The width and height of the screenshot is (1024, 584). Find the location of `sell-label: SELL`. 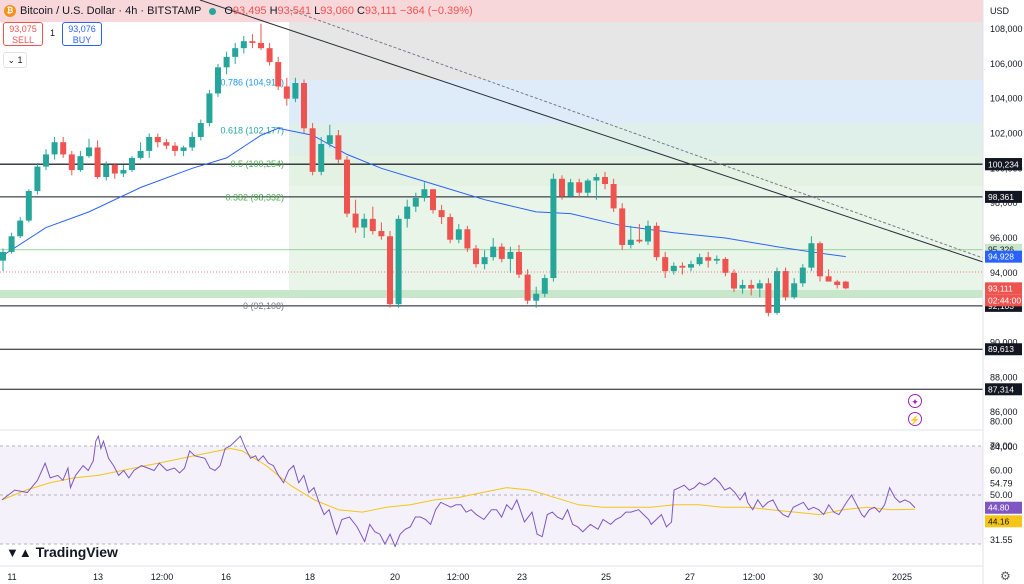

sell-label: SELL is located at coordinates (23, 40).